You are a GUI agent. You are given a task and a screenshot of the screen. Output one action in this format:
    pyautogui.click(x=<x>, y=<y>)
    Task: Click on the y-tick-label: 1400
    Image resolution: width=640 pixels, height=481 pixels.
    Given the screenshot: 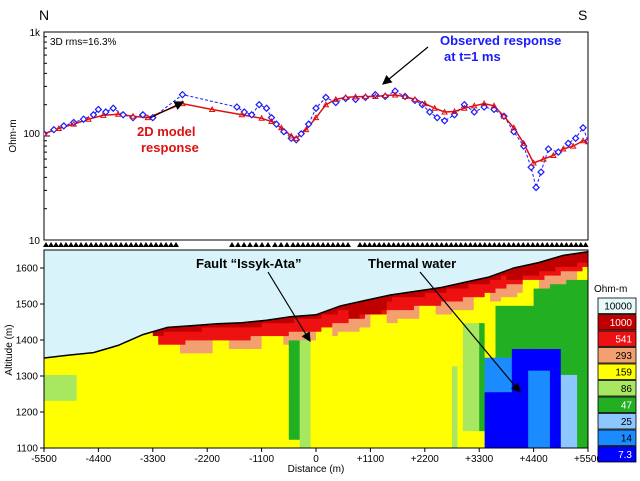 What is the action you would take?
    pyautogui.click(x=27, y=341)
    